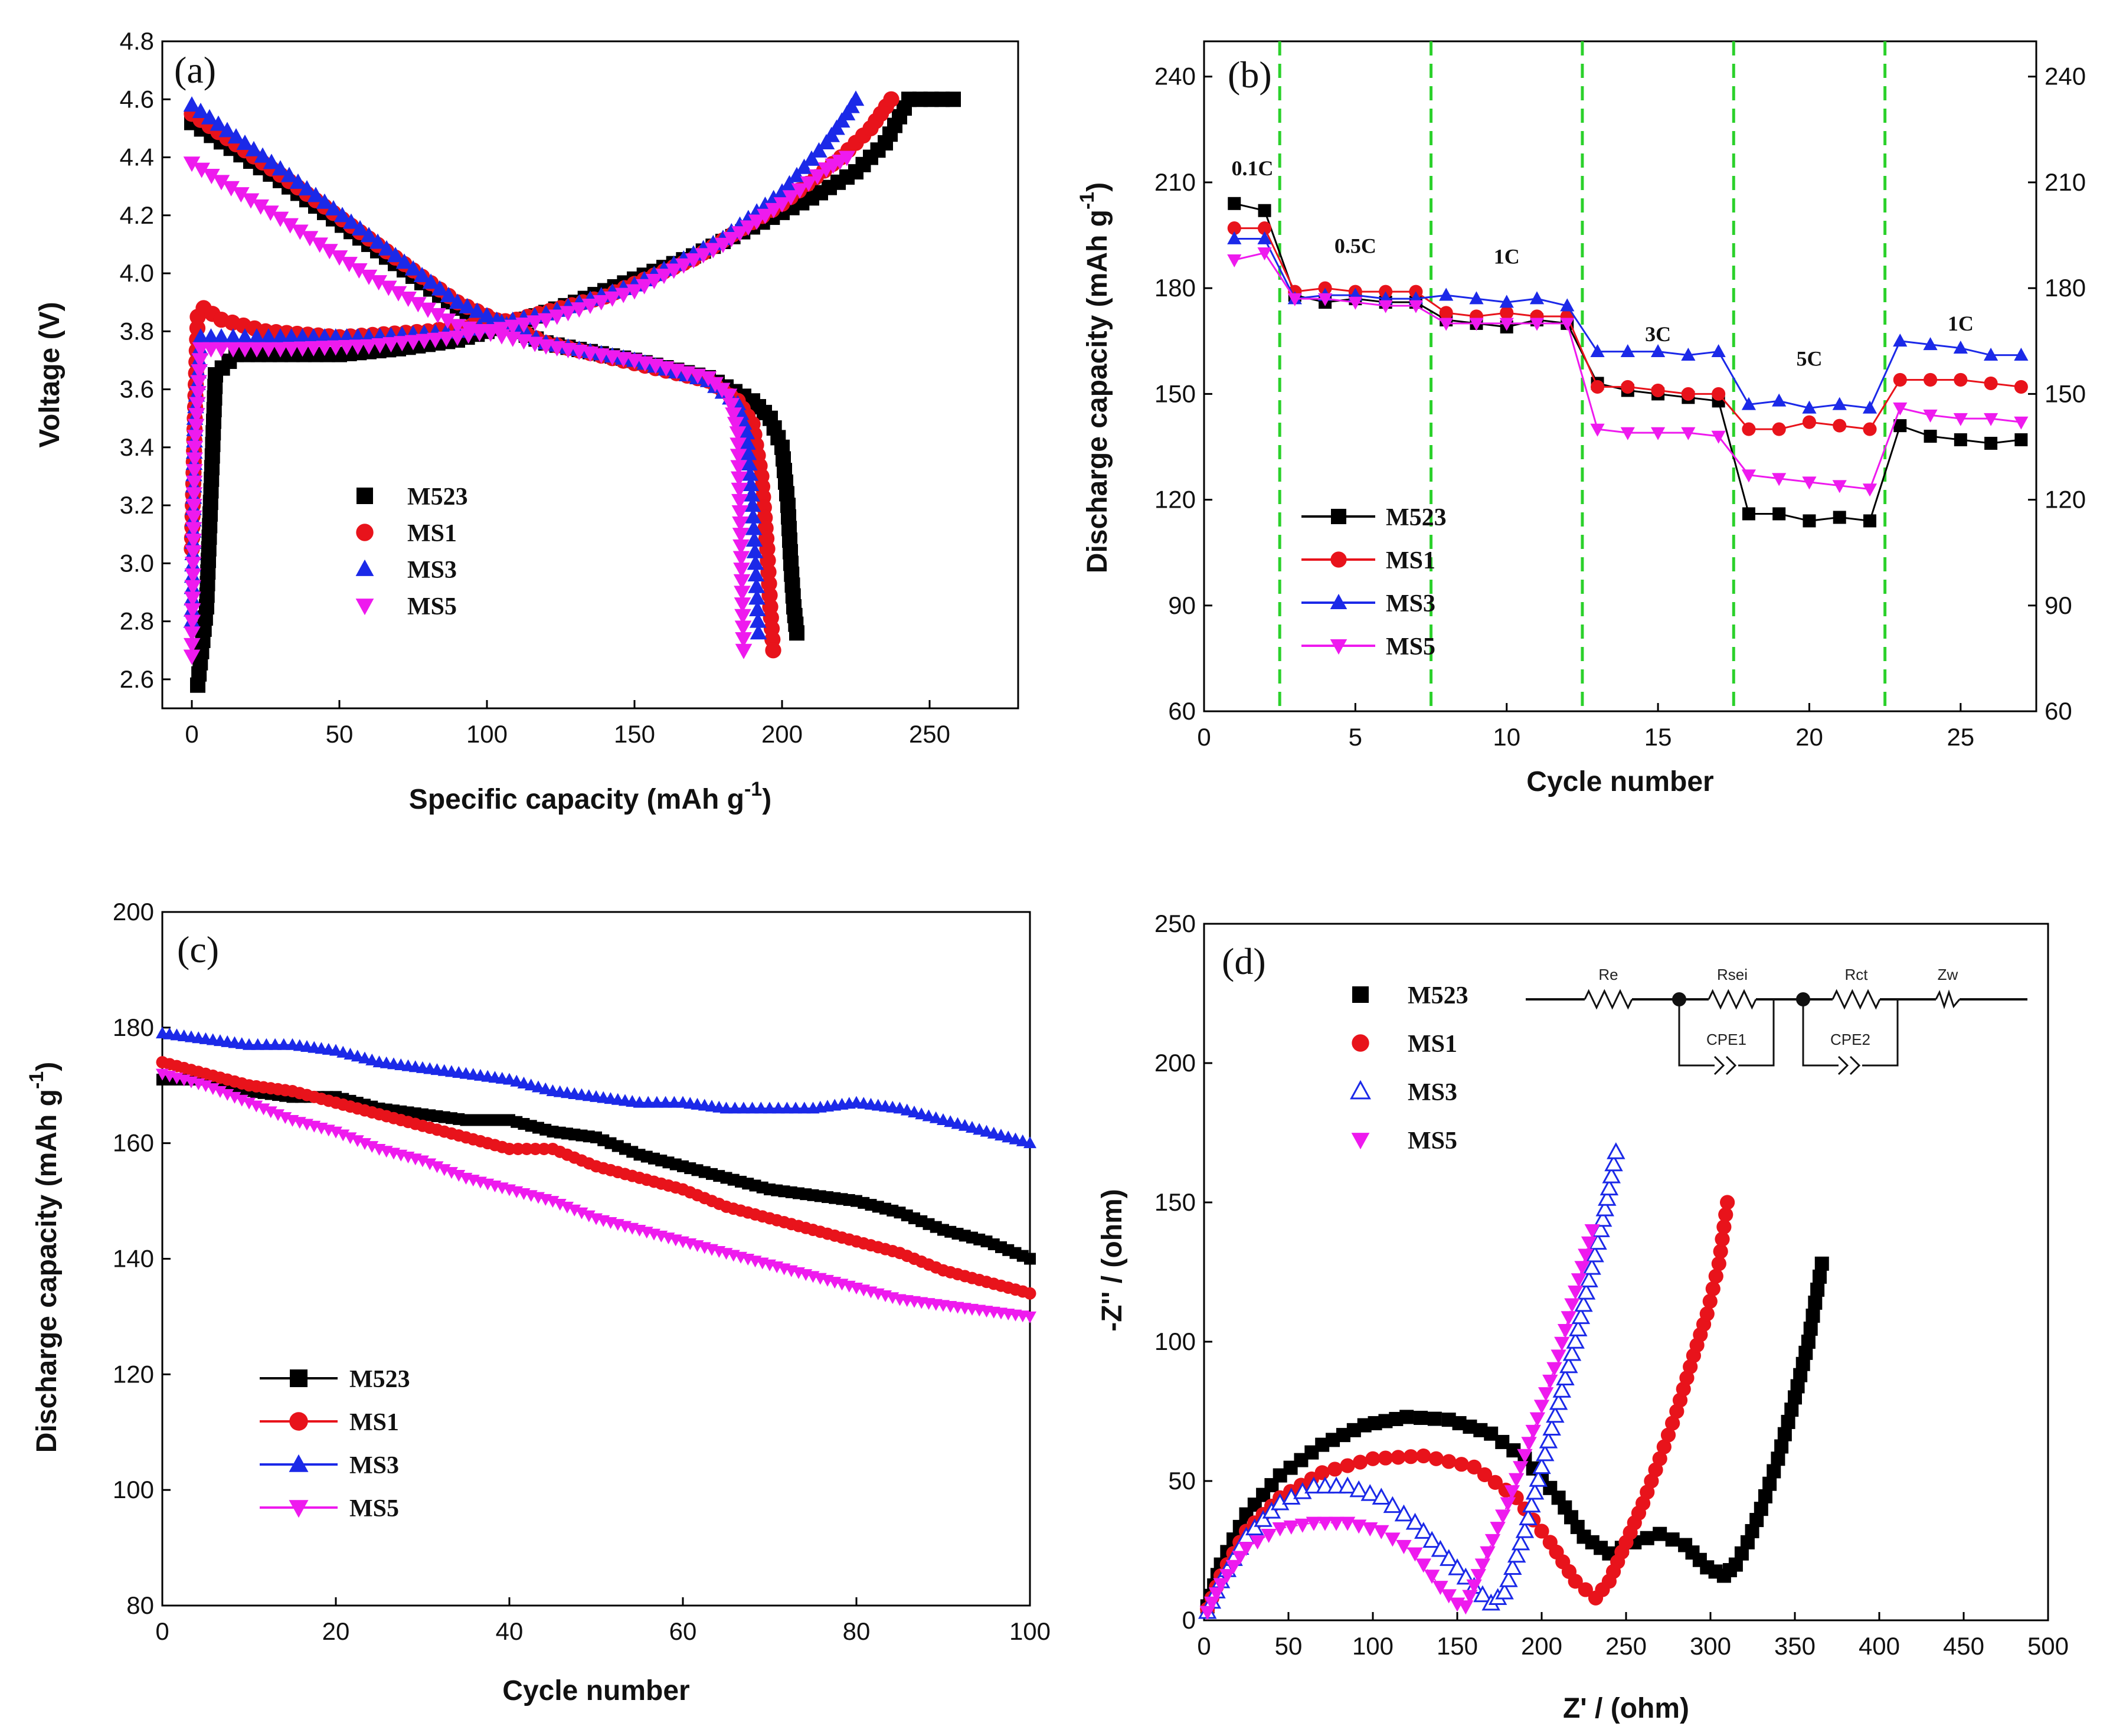  Describe the element at coordinates (1189, 1620) in the screenshot. I see `y-tick-label: 0` at that location.